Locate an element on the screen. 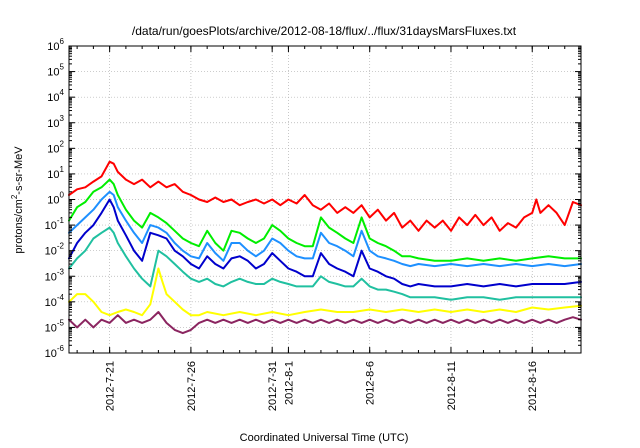  y-tick-label: 10⁴ is located at coordinates (55, 96).